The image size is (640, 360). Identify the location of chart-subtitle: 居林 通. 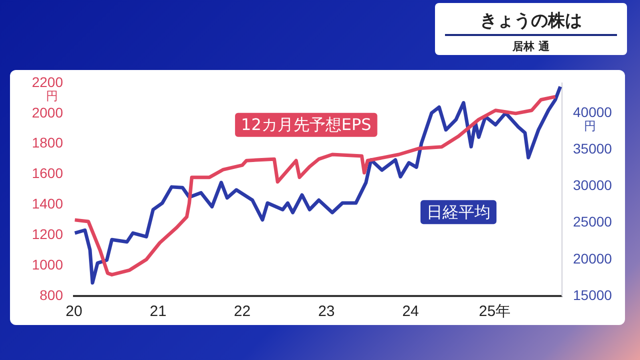
(531, 46).